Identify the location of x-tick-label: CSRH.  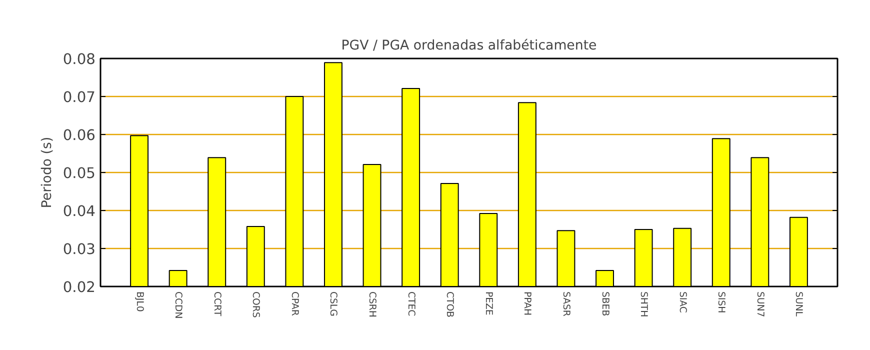
(372, 305).